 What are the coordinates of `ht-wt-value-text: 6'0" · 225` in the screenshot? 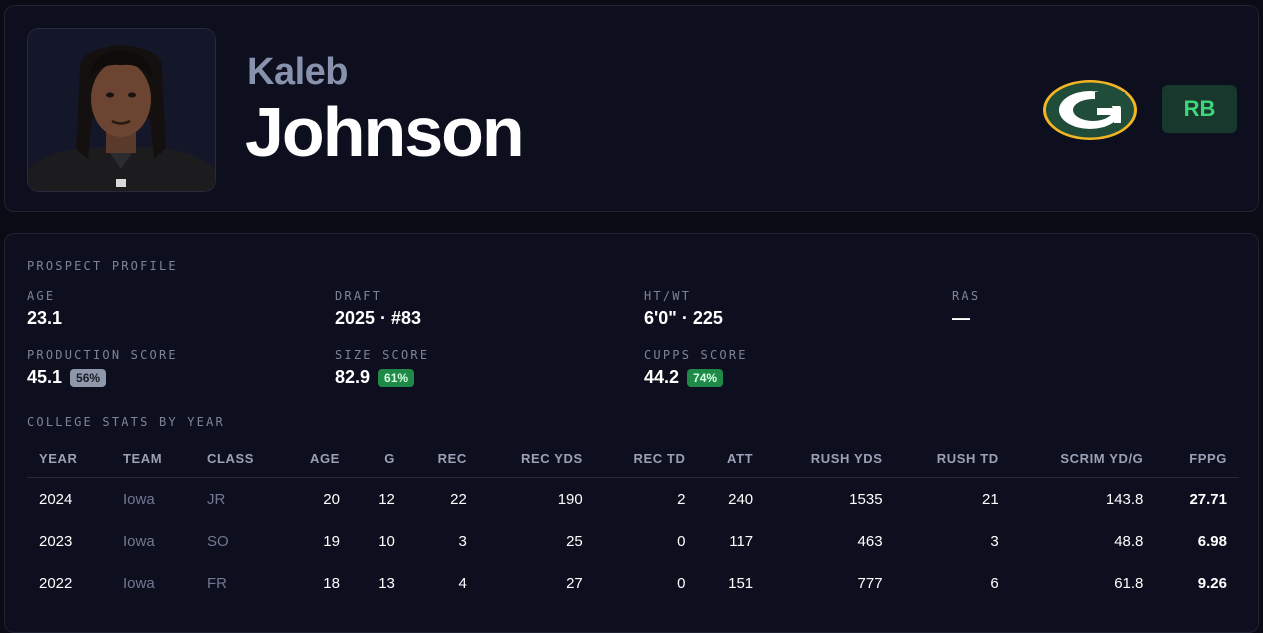 It's located at (683, 318).